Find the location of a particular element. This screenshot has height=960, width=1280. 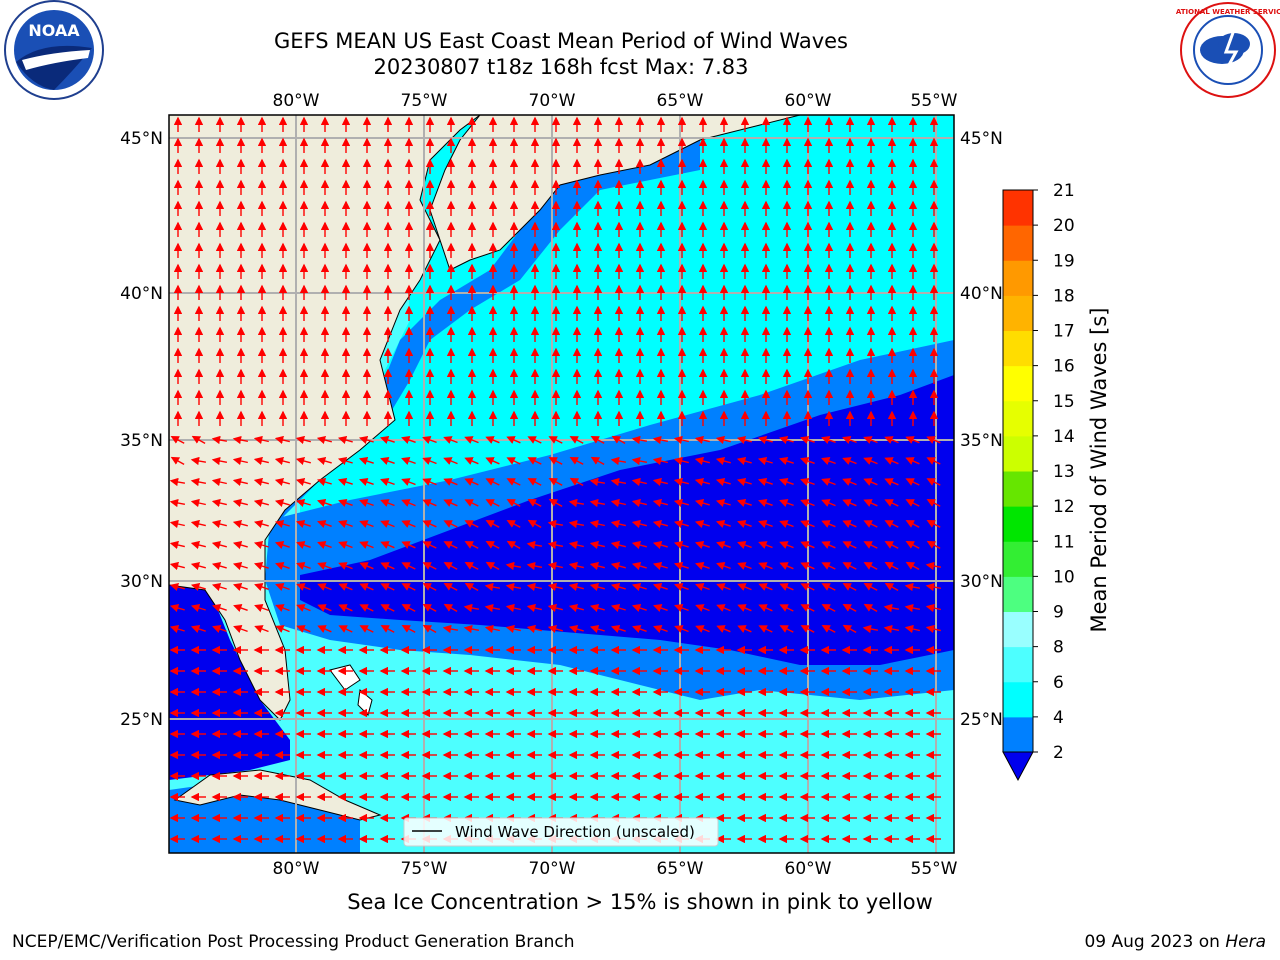

colorbar-tick-label: 18 is located at coordinates (1064, 296).